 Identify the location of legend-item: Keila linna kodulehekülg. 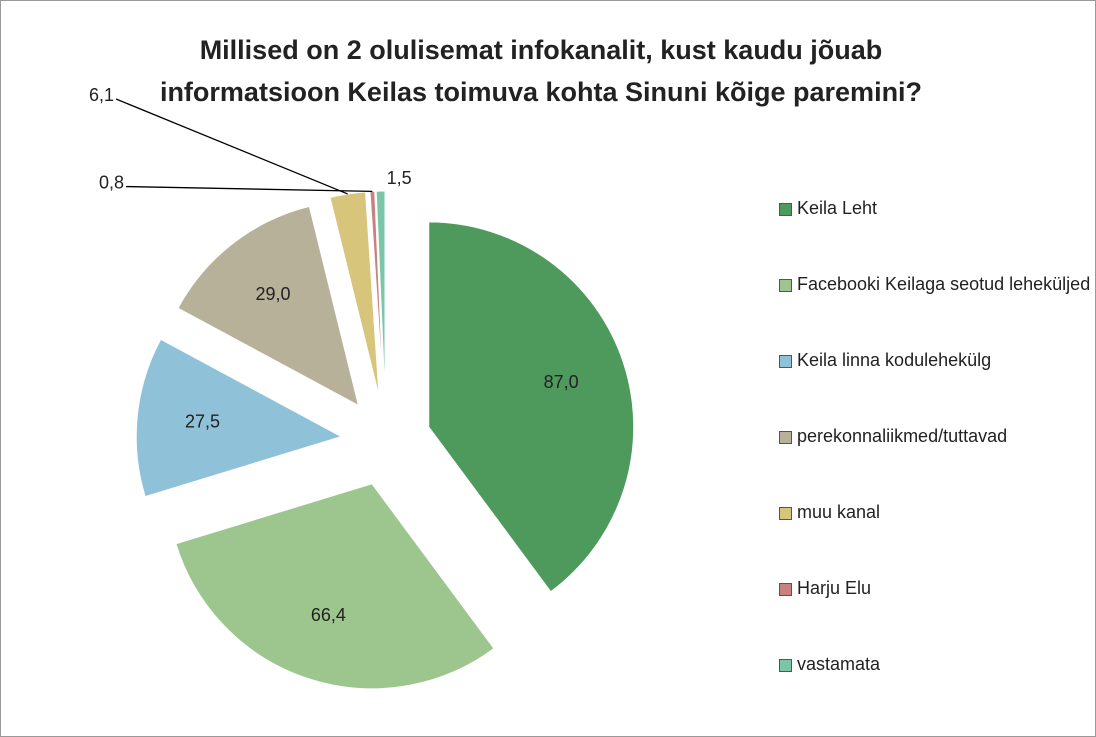
(936, 386).